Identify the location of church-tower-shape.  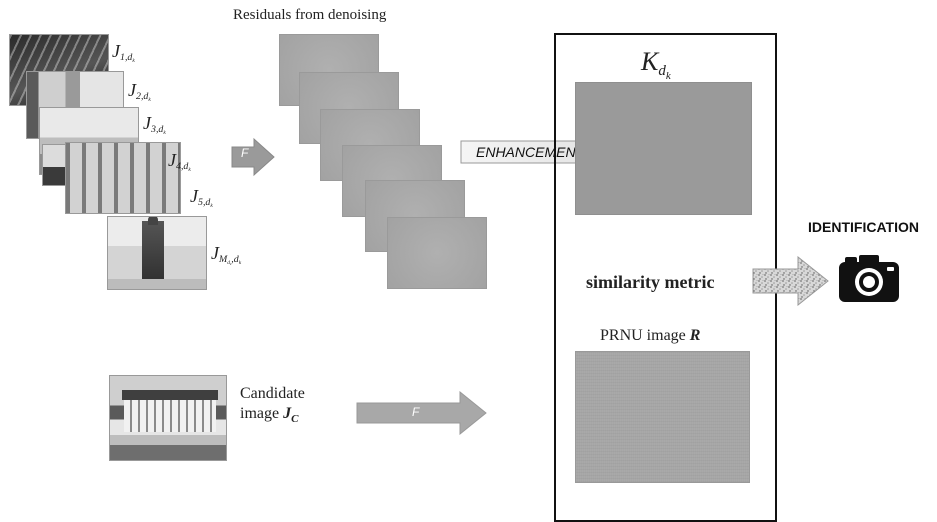
(153, 250).